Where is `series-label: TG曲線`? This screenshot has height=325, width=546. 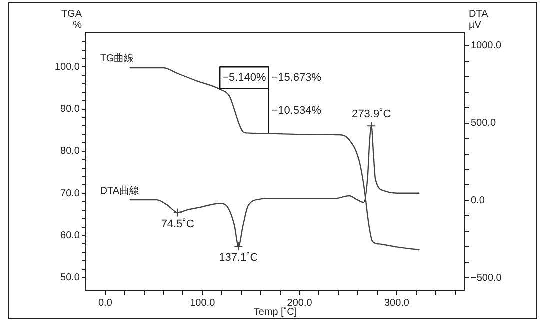
series-label: TG曲線 is located at coordinates (117, 58).